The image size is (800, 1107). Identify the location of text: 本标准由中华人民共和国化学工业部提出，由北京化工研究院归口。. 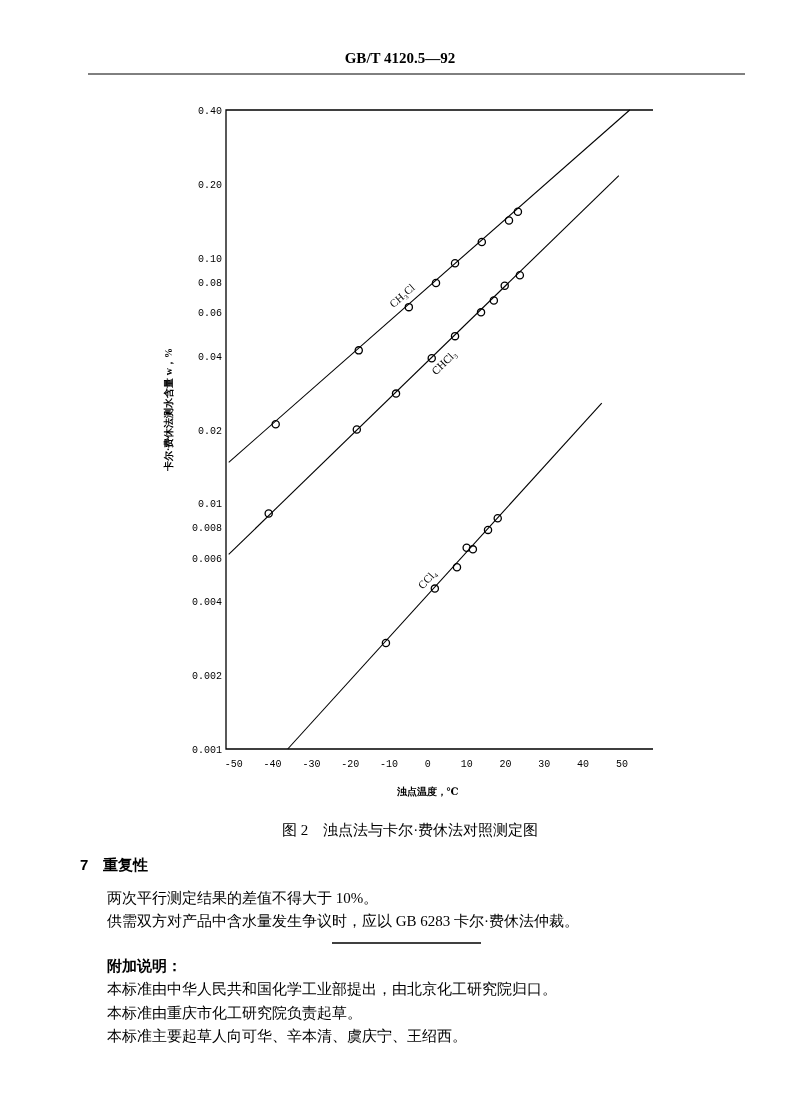
(332, 989).